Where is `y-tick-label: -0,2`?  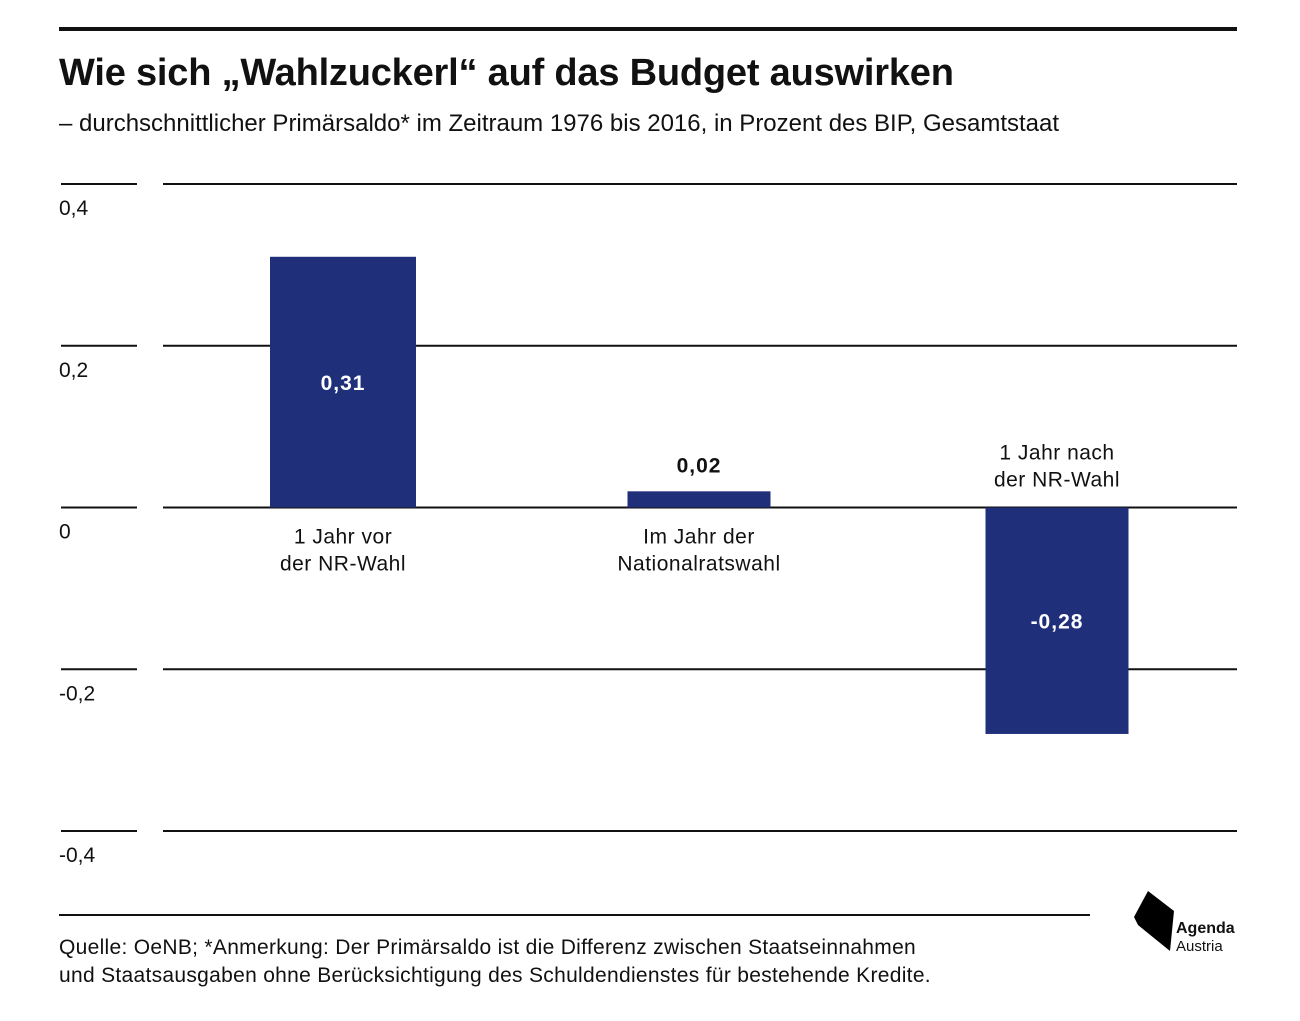
y-tick-label: -0,2 is located at coordinates (77, 693).